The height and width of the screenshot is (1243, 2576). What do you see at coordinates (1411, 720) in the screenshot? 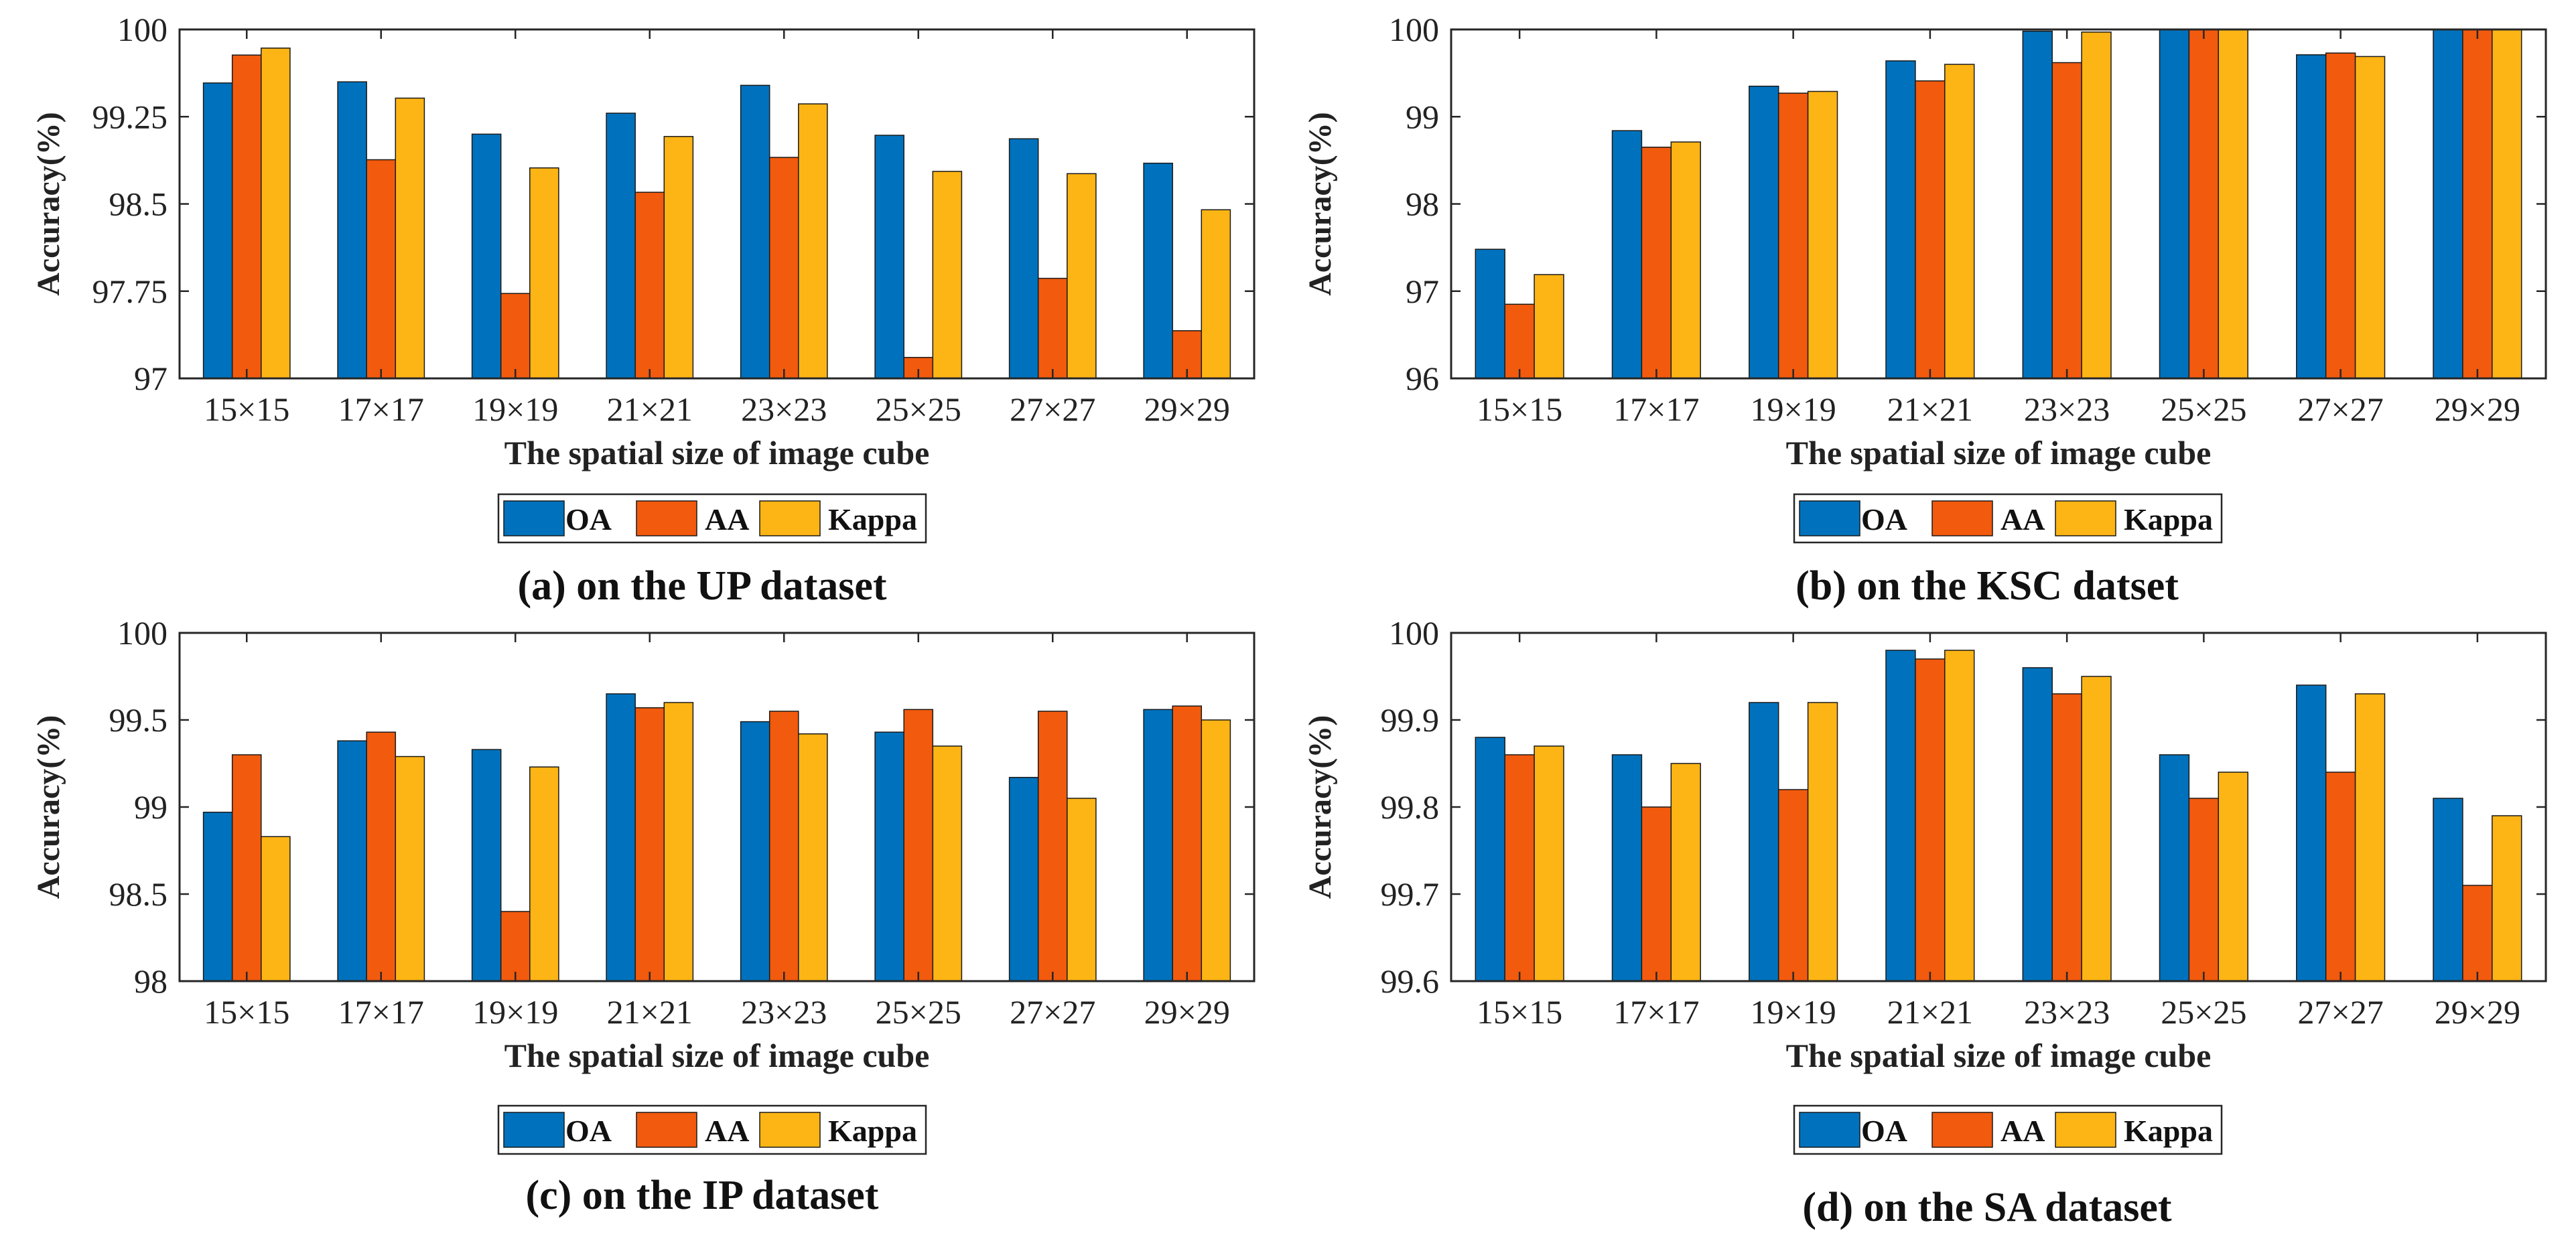
I see `y-tick-label: 99.9` at bounding box center [1411, 720].